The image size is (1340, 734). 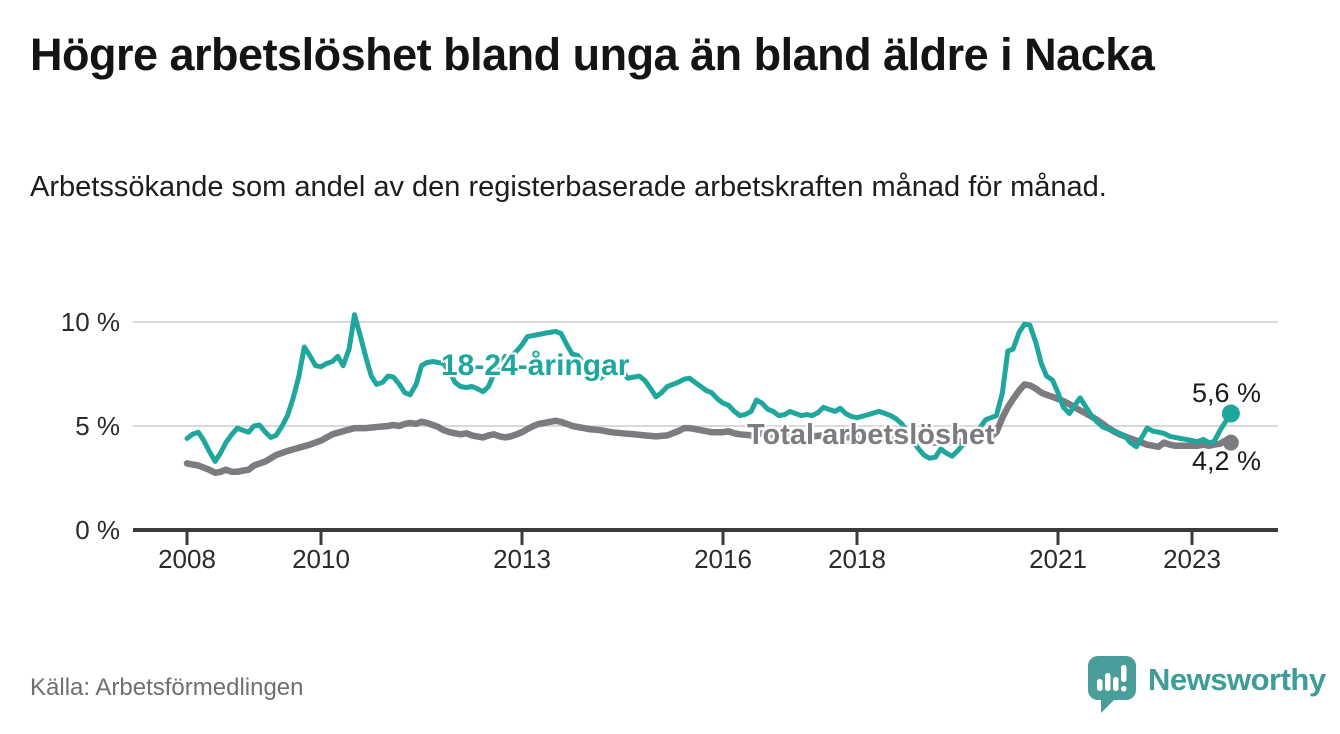 What do you see at coordinates (1058, 559) in the screenshot?
I see `x-tick-label: 2021` at bounding box center [1058, 559].